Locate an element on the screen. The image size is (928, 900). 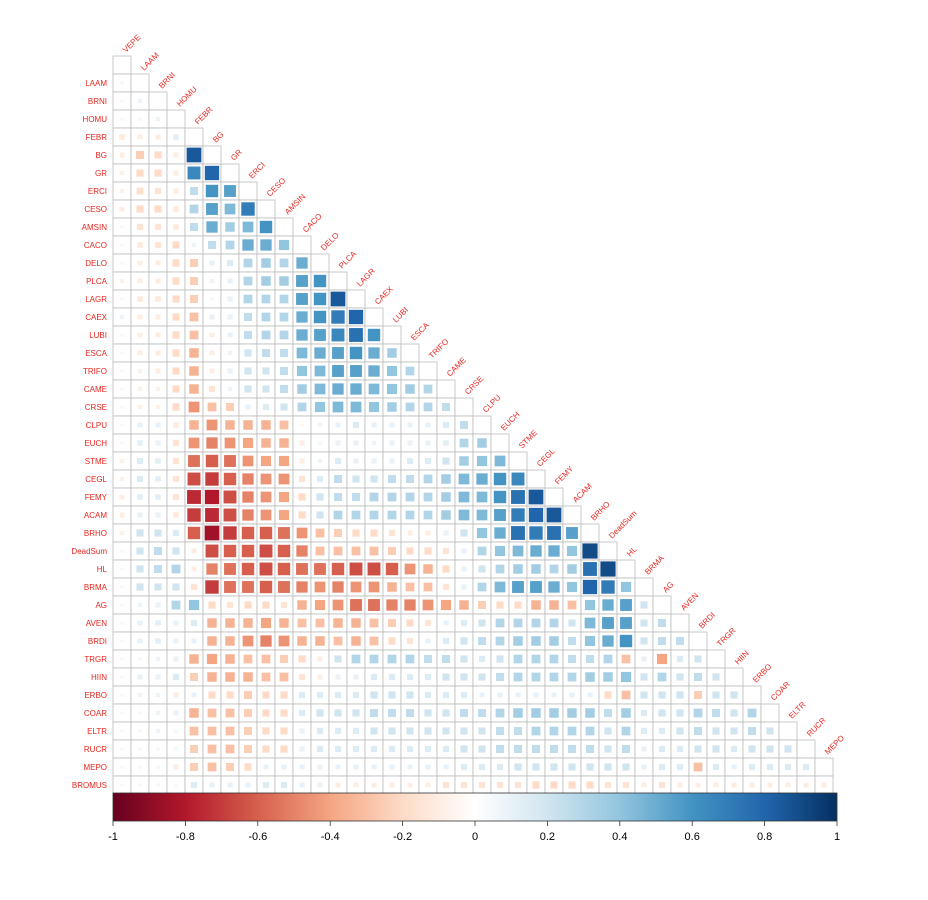
diagonal-label: CESO is located at coordinates (276, 187).